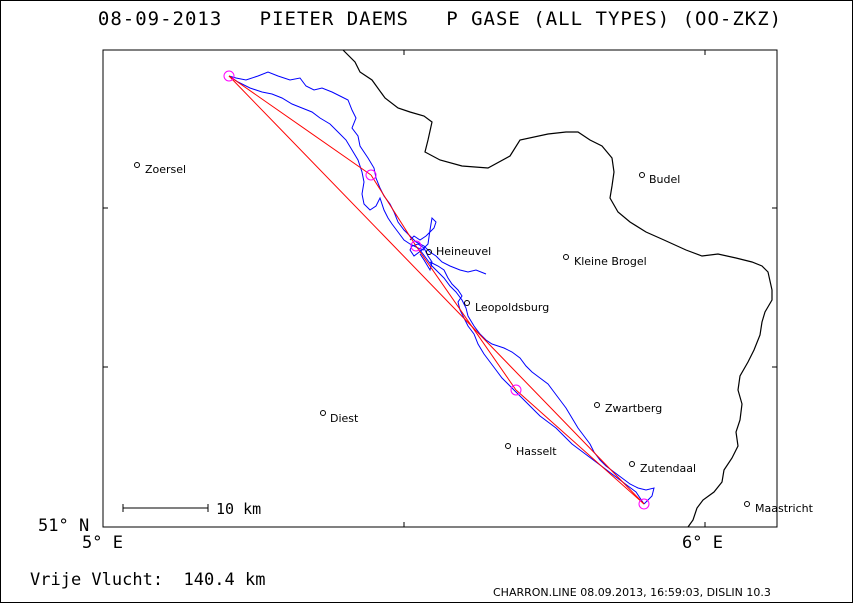 The height and width of the screenshot is (603, 853). I want to click on place-marker-hasselt, so click(508, 446).